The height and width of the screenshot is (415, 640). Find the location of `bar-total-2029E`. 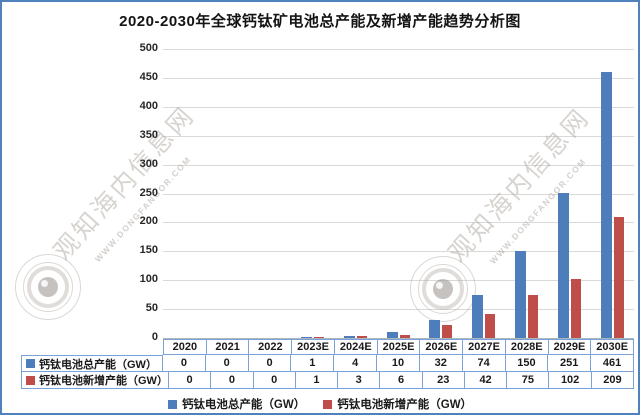

bar-total-2029E is located at coordinates (563, 265).